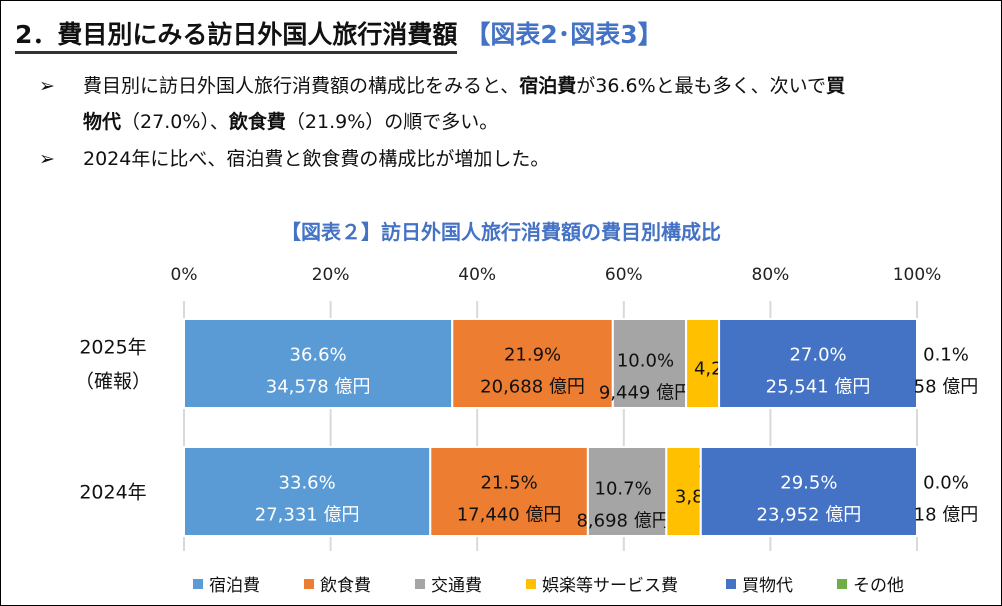 This screenshot has height=606, width=1002. I want to click on percent-label: 27.0%, so click(817, 355).